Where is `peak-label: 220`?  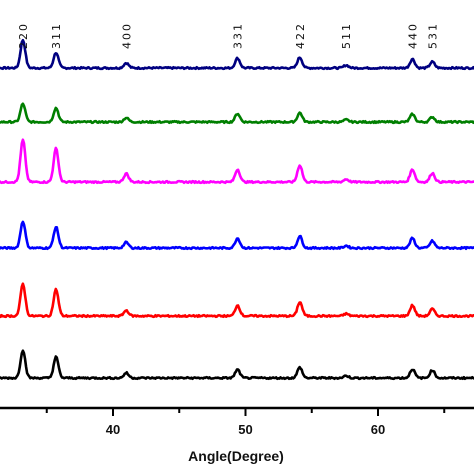 peak-label: 220 is located at coordinates (23, 35).